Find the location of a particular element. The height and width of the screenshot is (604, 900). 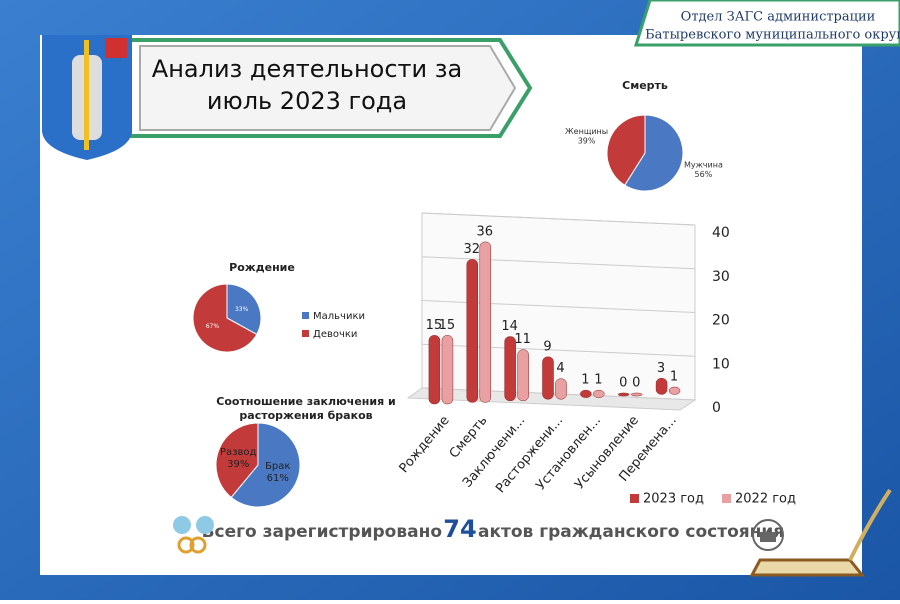

value-label: 9 is located at coordinates (547, 346).